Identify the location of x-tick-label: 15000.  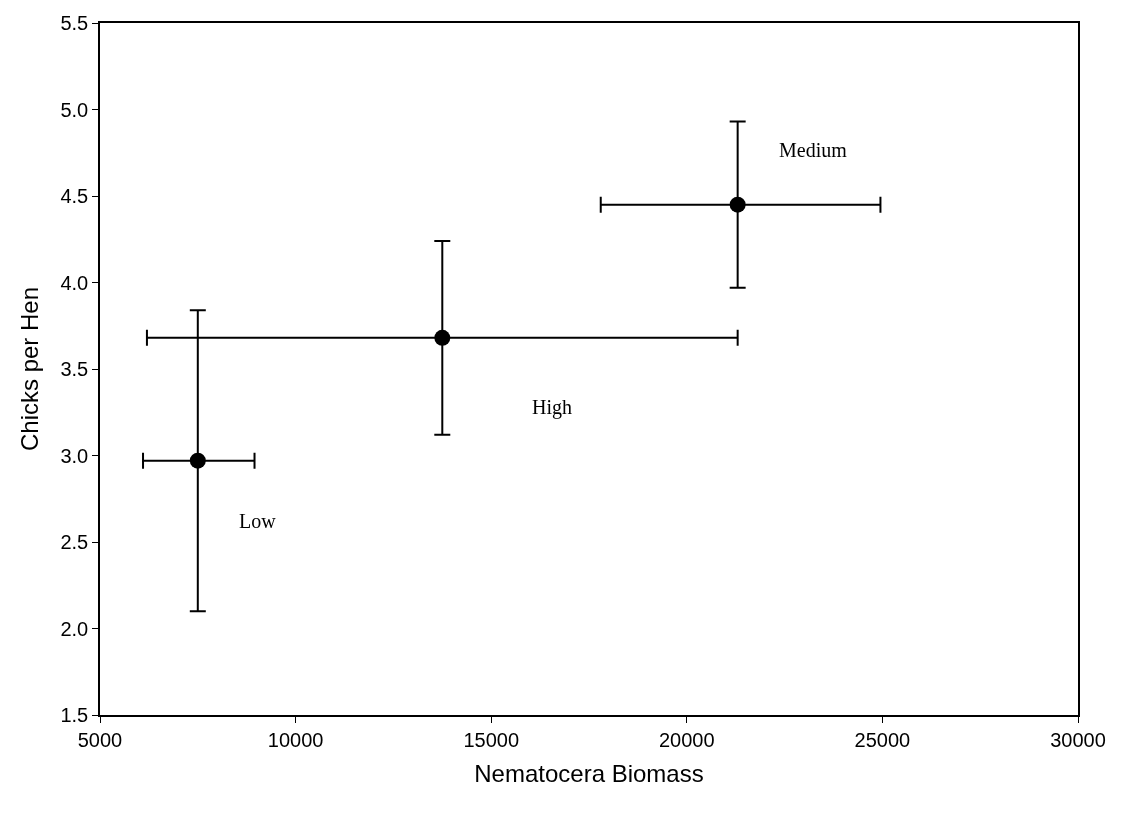
(491, 739).